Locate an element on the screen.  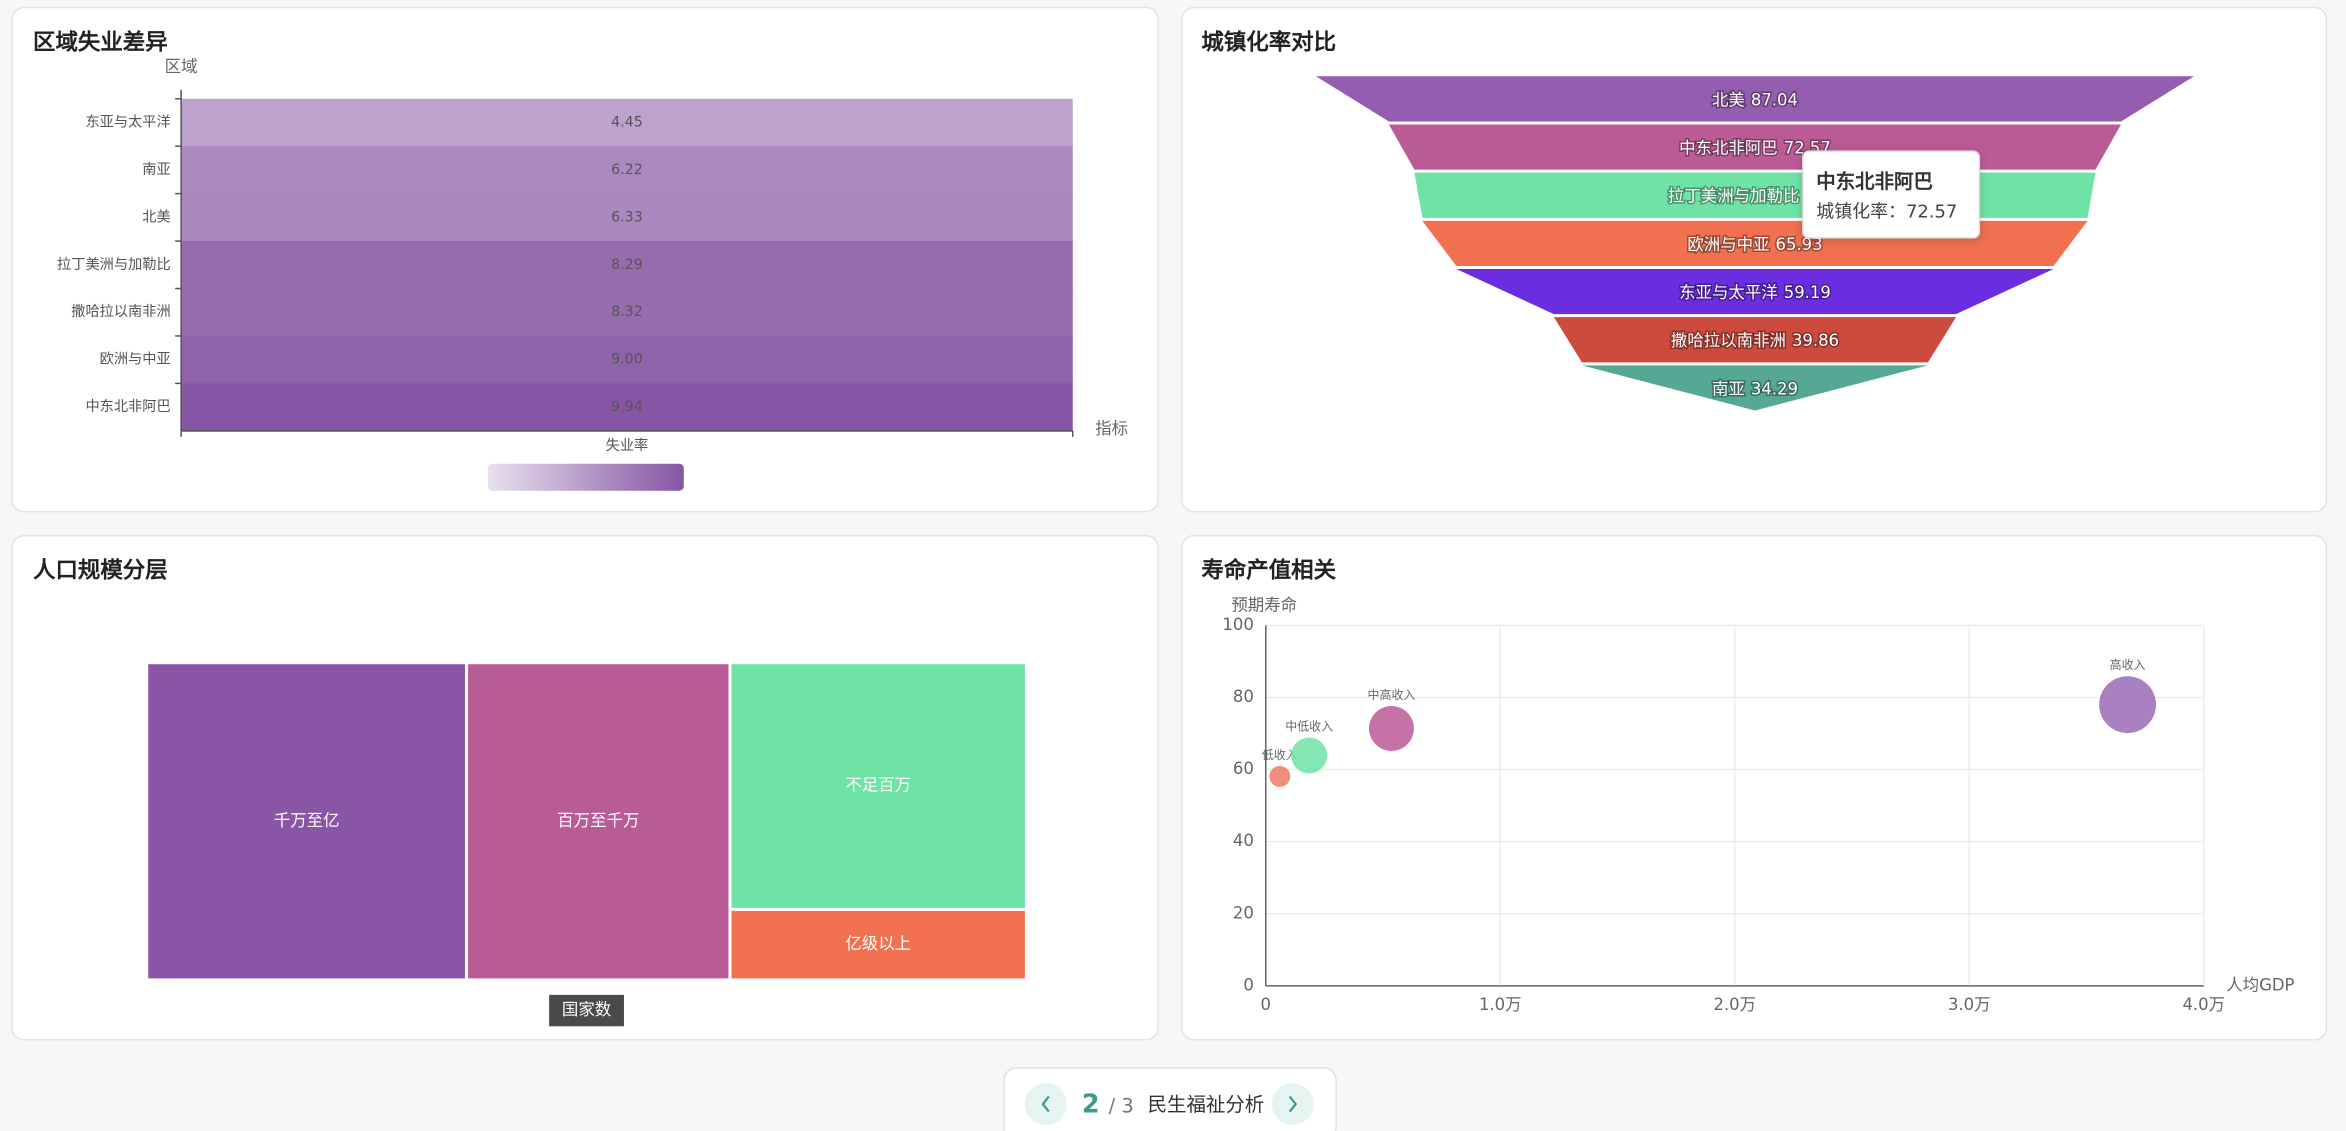
point-label: 高收入 is located at coordinates (2128, 664).